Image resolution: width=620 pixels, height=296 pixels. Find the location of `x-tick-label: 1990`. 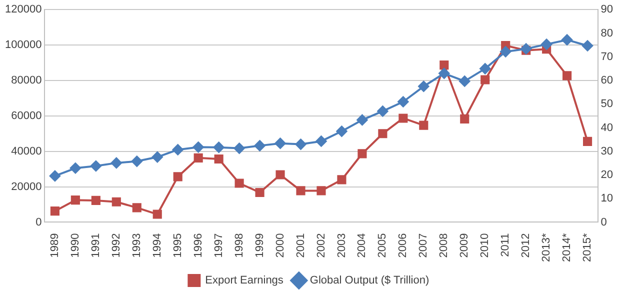

x-tick-label: 1990 is located at coordinates (75, 245).